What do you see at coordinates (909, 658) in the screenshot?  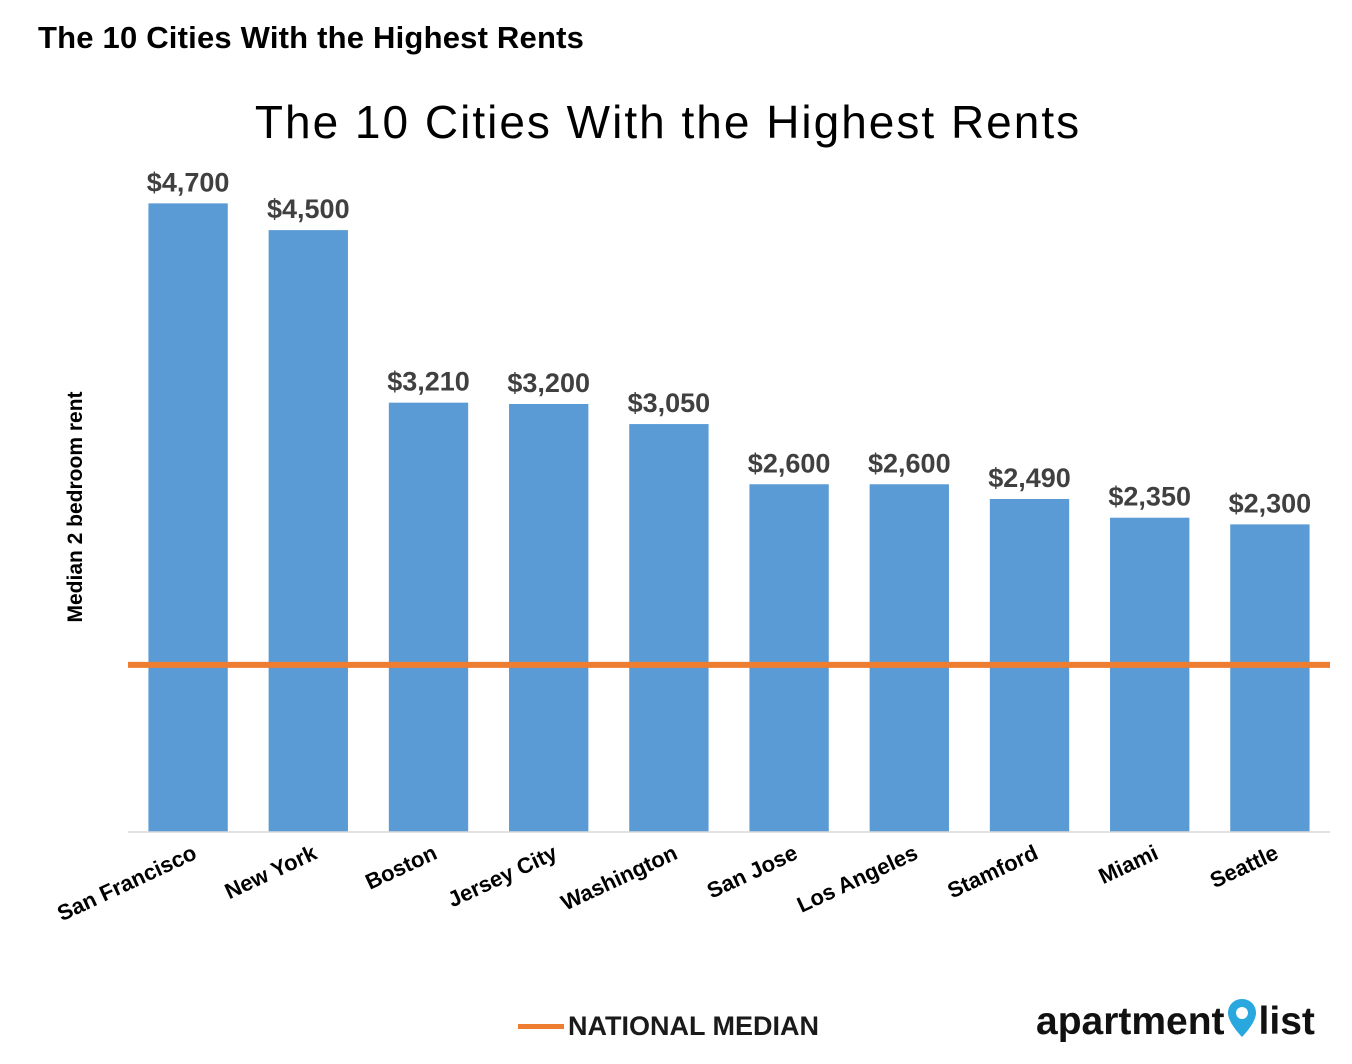 I see `bar-los-angeles` at bounding box center [909, 658].